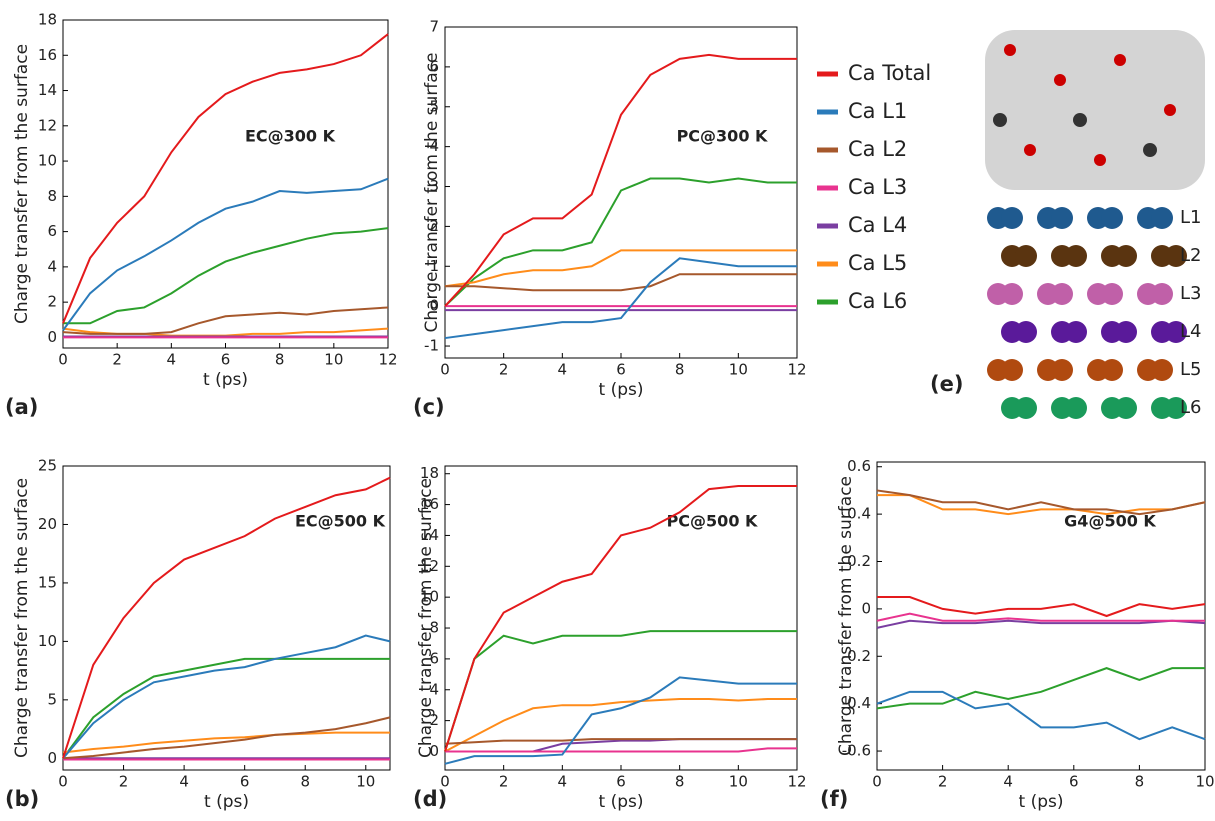 The image size is (1215, 821). I want to click on panel-label: (c), so click(429, 407).